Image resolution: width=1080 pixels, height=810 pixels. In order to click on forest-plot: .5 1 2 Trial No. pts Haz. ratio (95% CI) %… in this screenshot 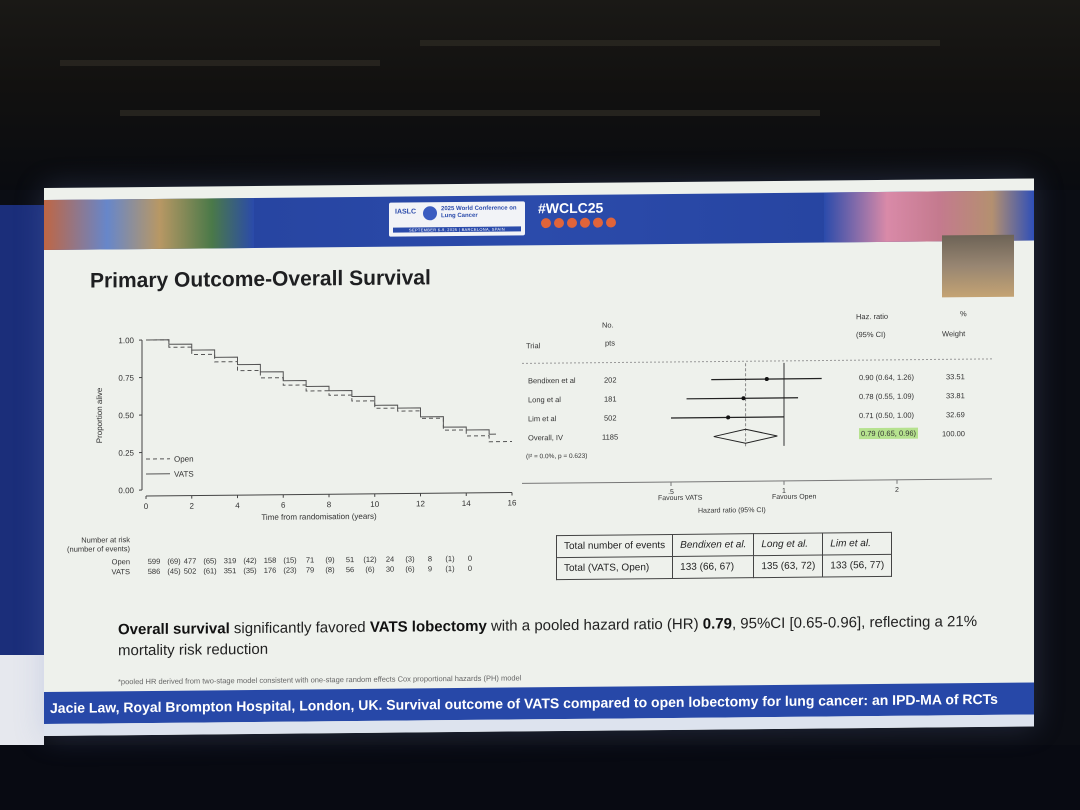, I will do `click(757, 416)`.